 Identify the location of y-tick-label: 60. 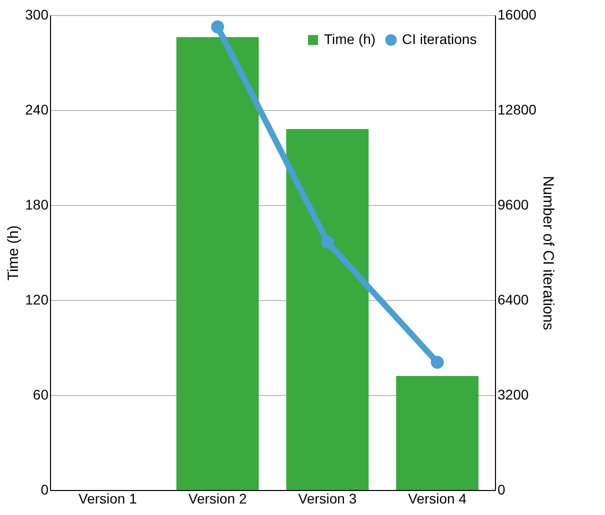
(40, 394).